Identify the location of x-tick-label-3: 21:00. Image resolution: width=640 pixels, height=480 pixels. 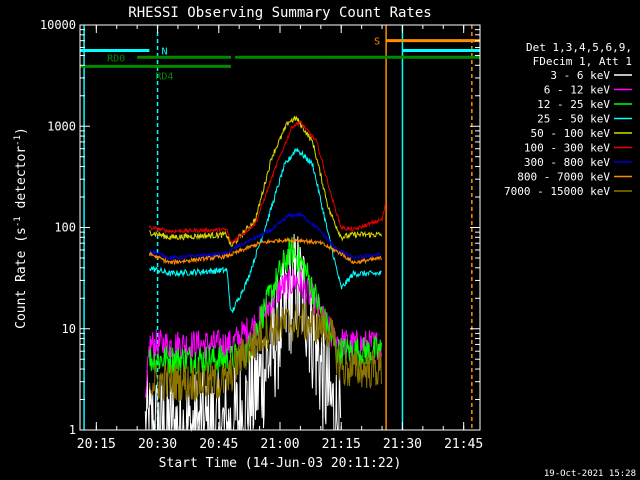
(279, 444).